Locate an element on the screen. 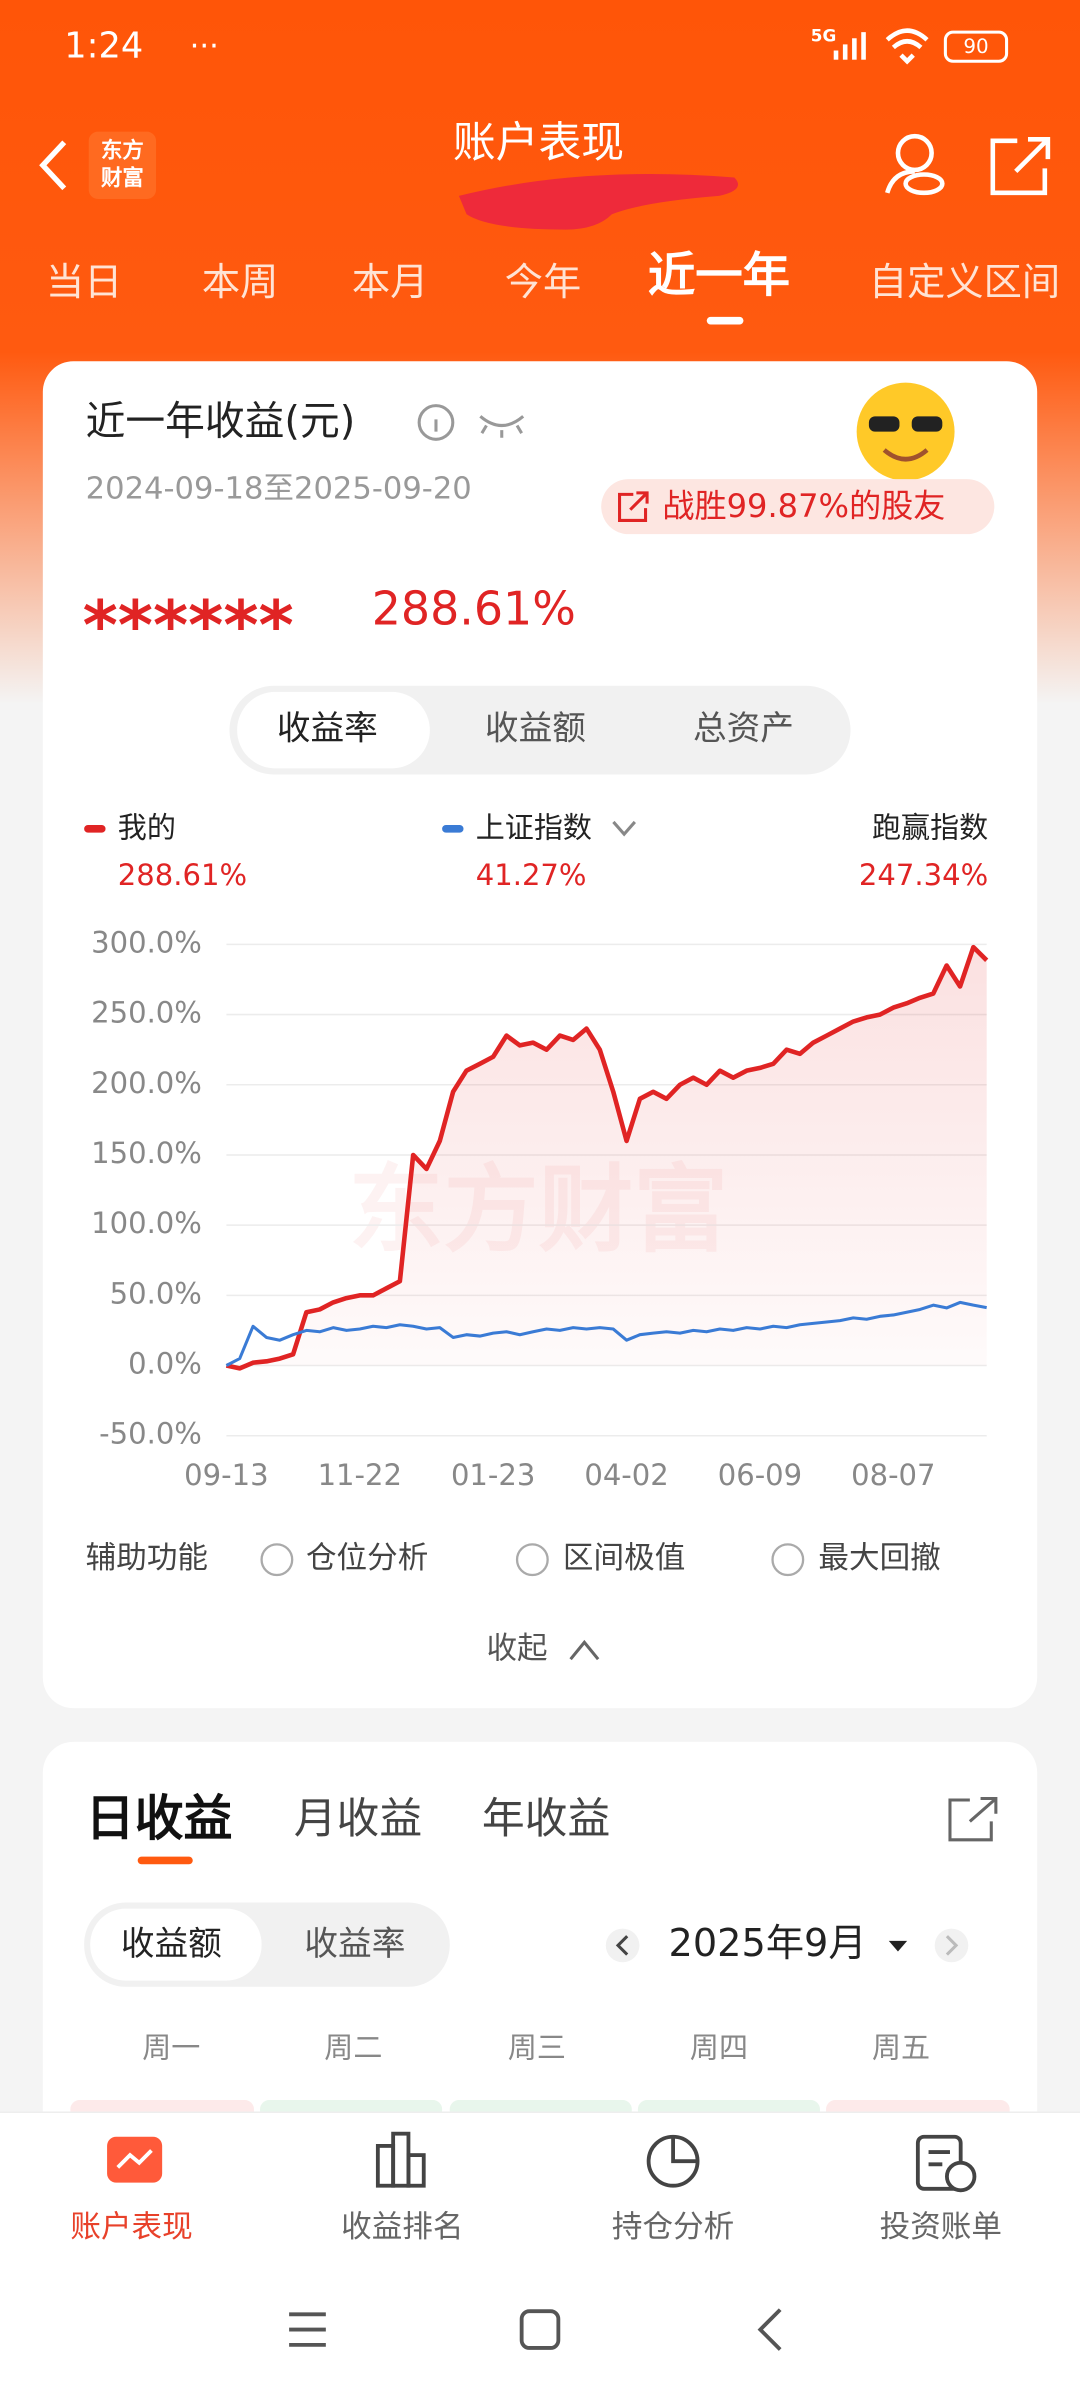 This screenshot has width=1080, height=2400. dropdown-icon is located at coordinates (624, 828).